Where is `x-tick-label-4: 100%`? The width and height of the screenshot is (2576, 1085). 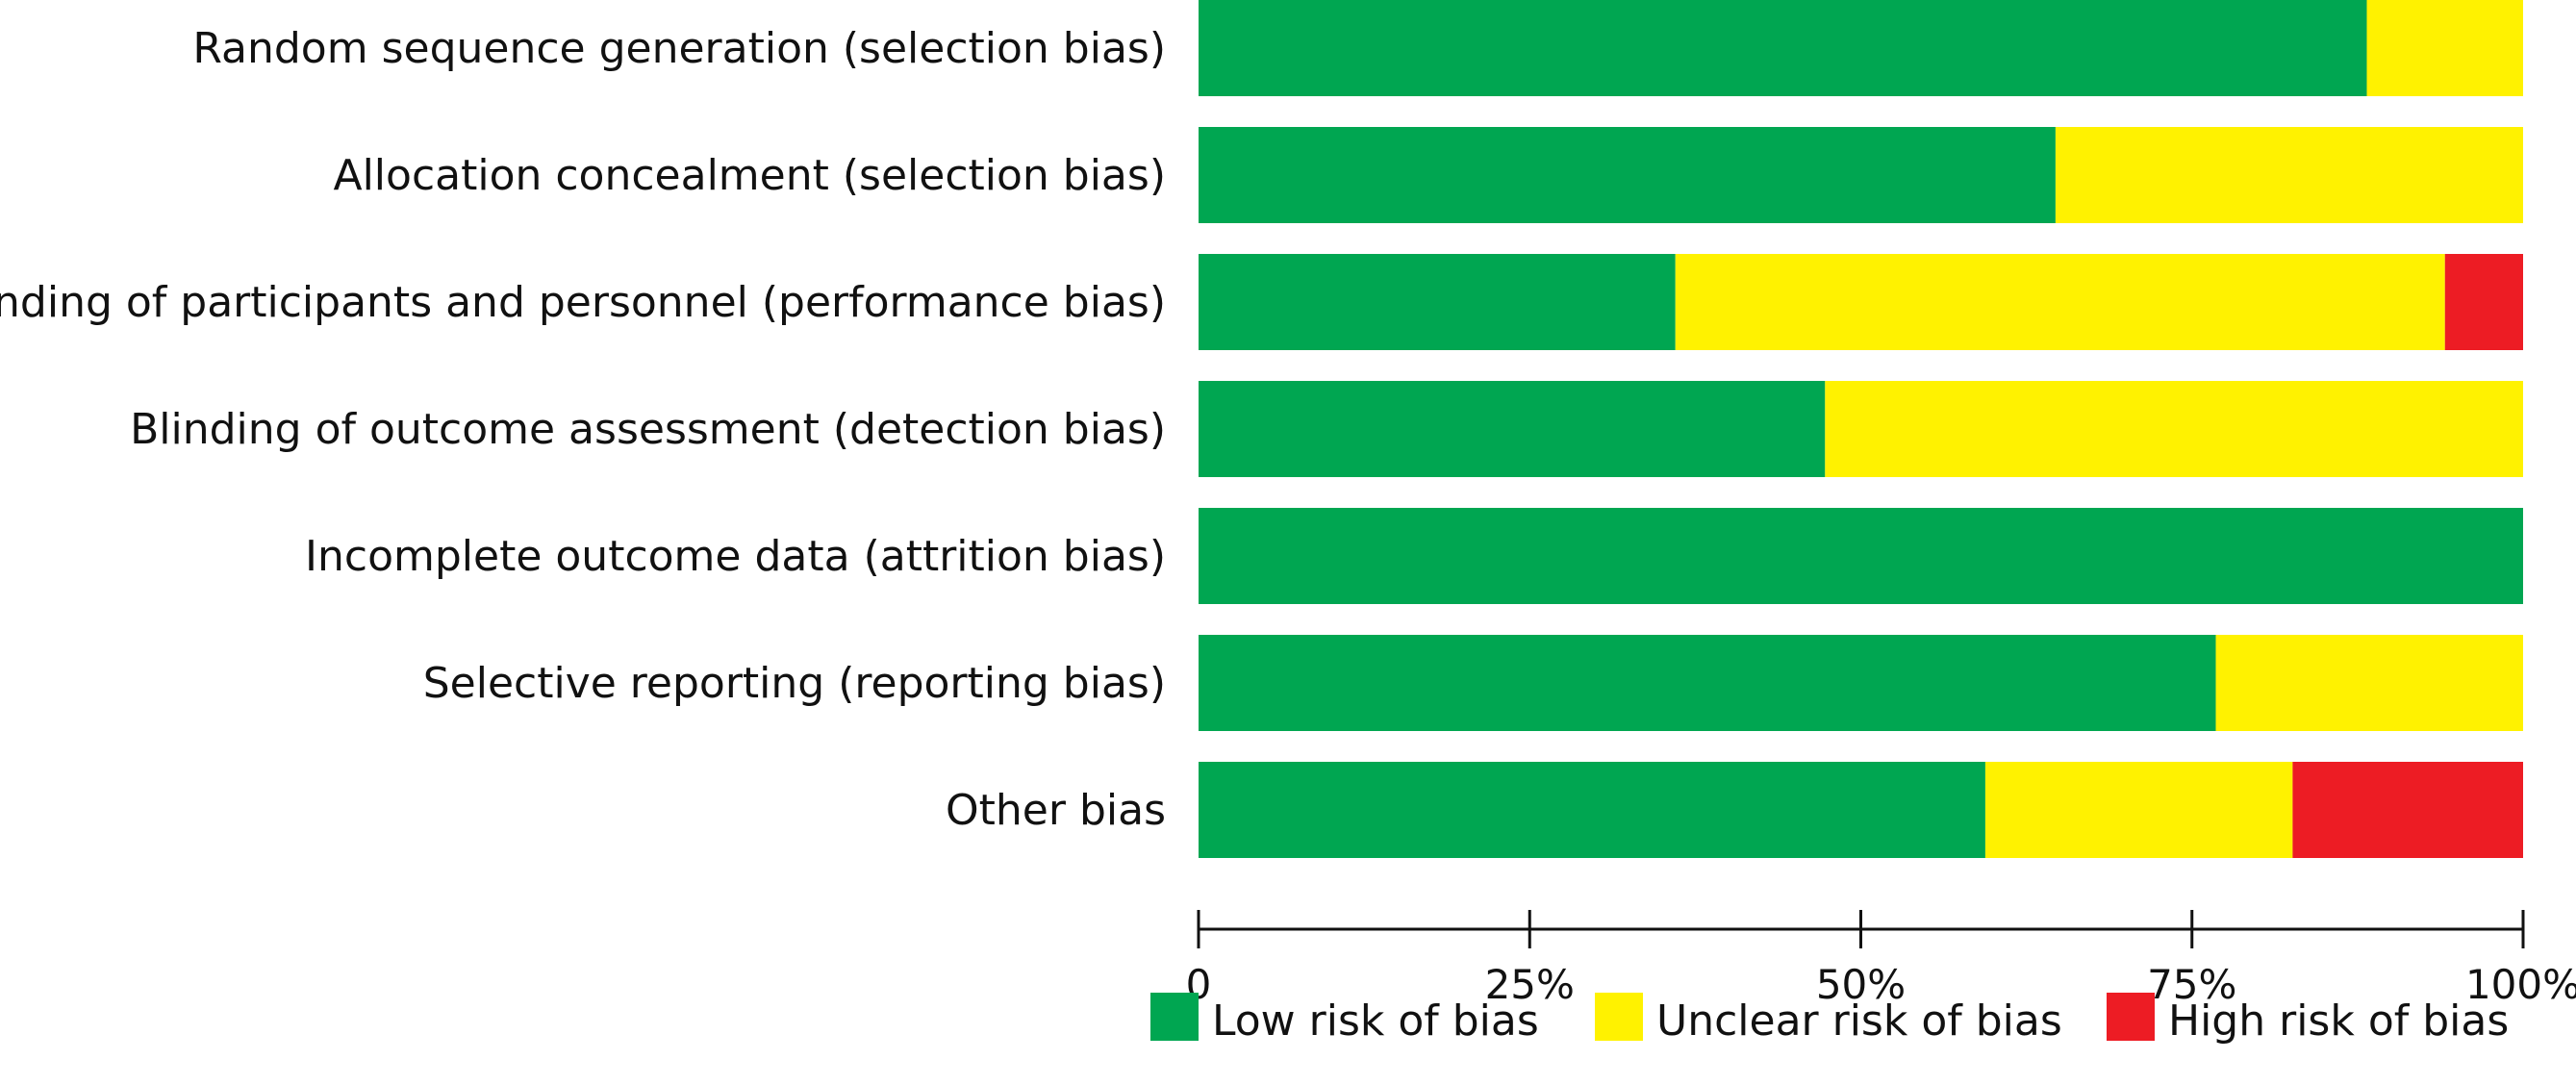
x-tick-label-4: 100% is located at coordinates (2521, 984).